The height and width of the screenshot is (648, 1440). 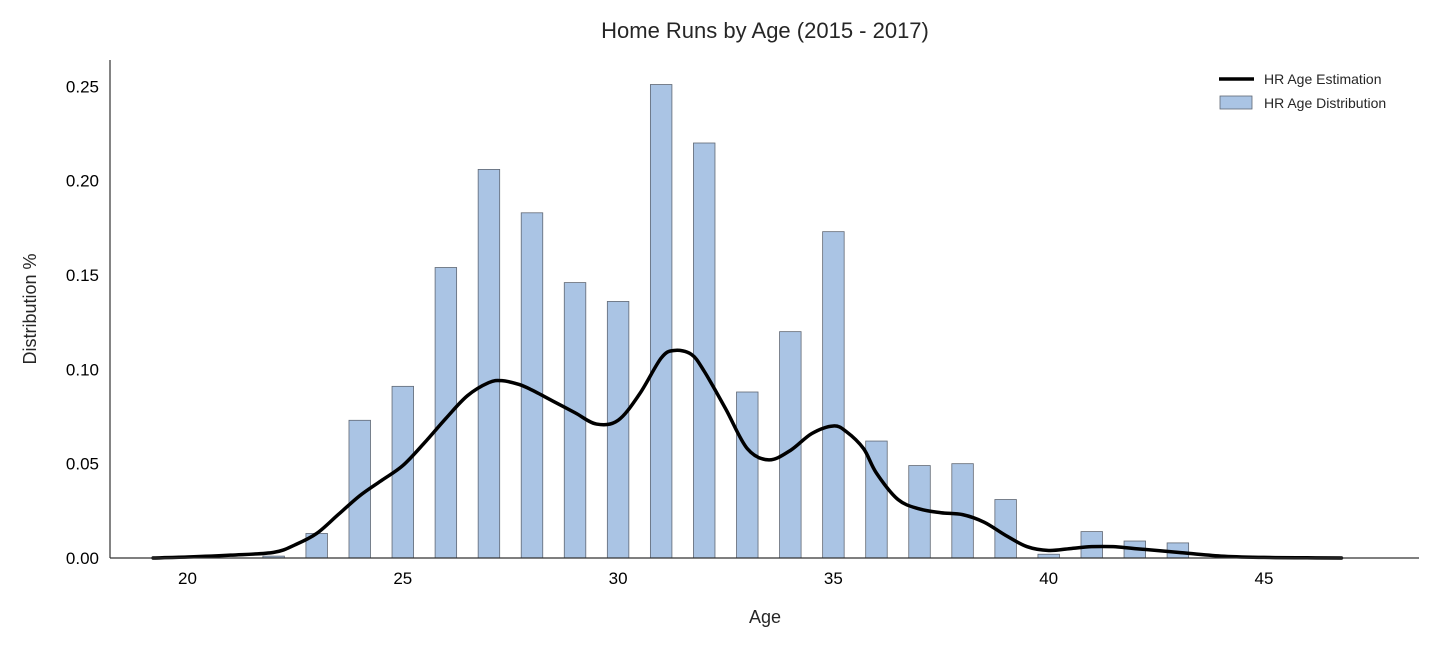 What do you see at coordinates (833, 578) in the screenshot?
I see `x-tick-label: 35` at bounding box center [833, 578].